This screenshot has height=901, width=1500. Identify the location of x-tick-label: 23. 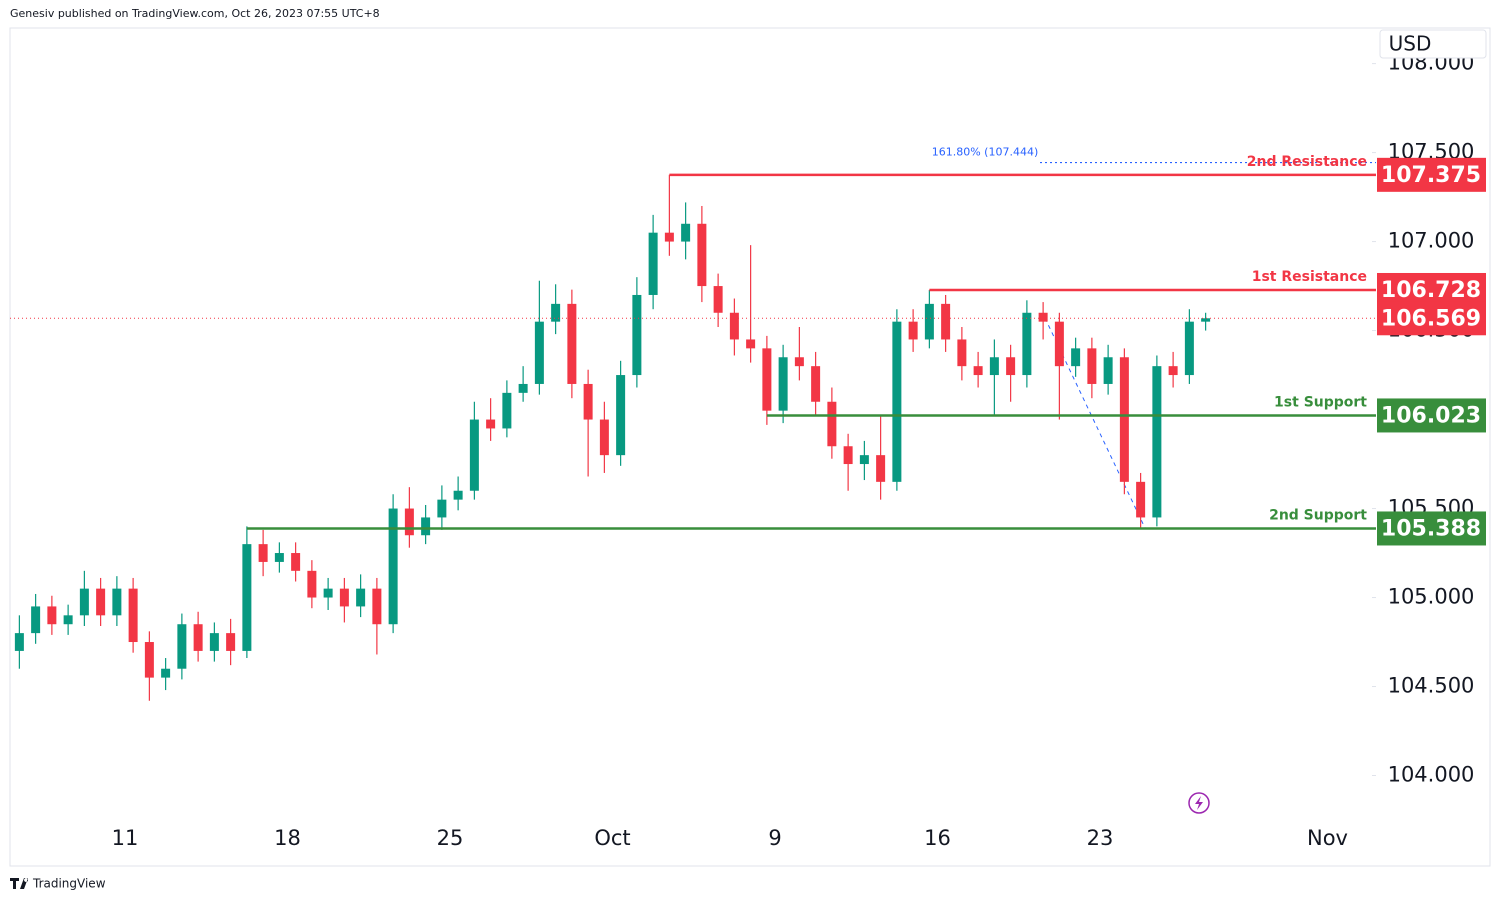
(1100, 838).